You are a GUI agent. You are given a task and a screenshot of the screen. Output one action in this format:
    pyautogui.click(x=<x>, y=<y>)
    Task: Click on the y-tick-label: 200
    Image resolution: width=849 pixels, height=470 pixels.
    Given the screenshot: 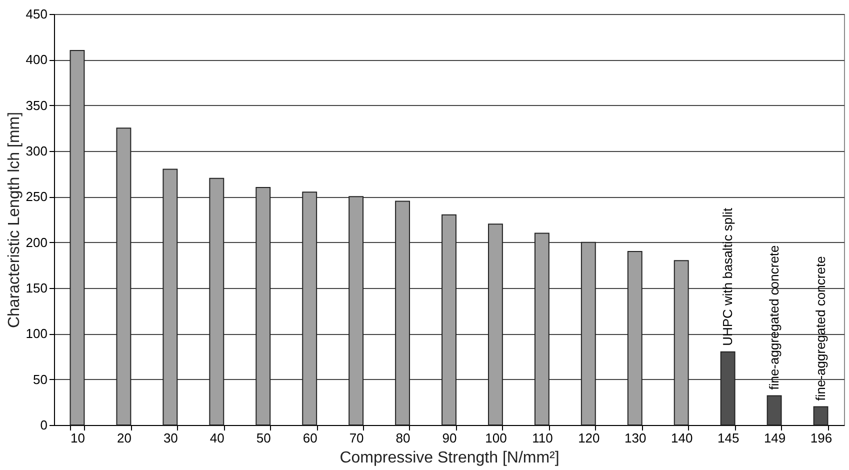 What is the action you would take?
    pyautogui.click(x=37, y=242)
    